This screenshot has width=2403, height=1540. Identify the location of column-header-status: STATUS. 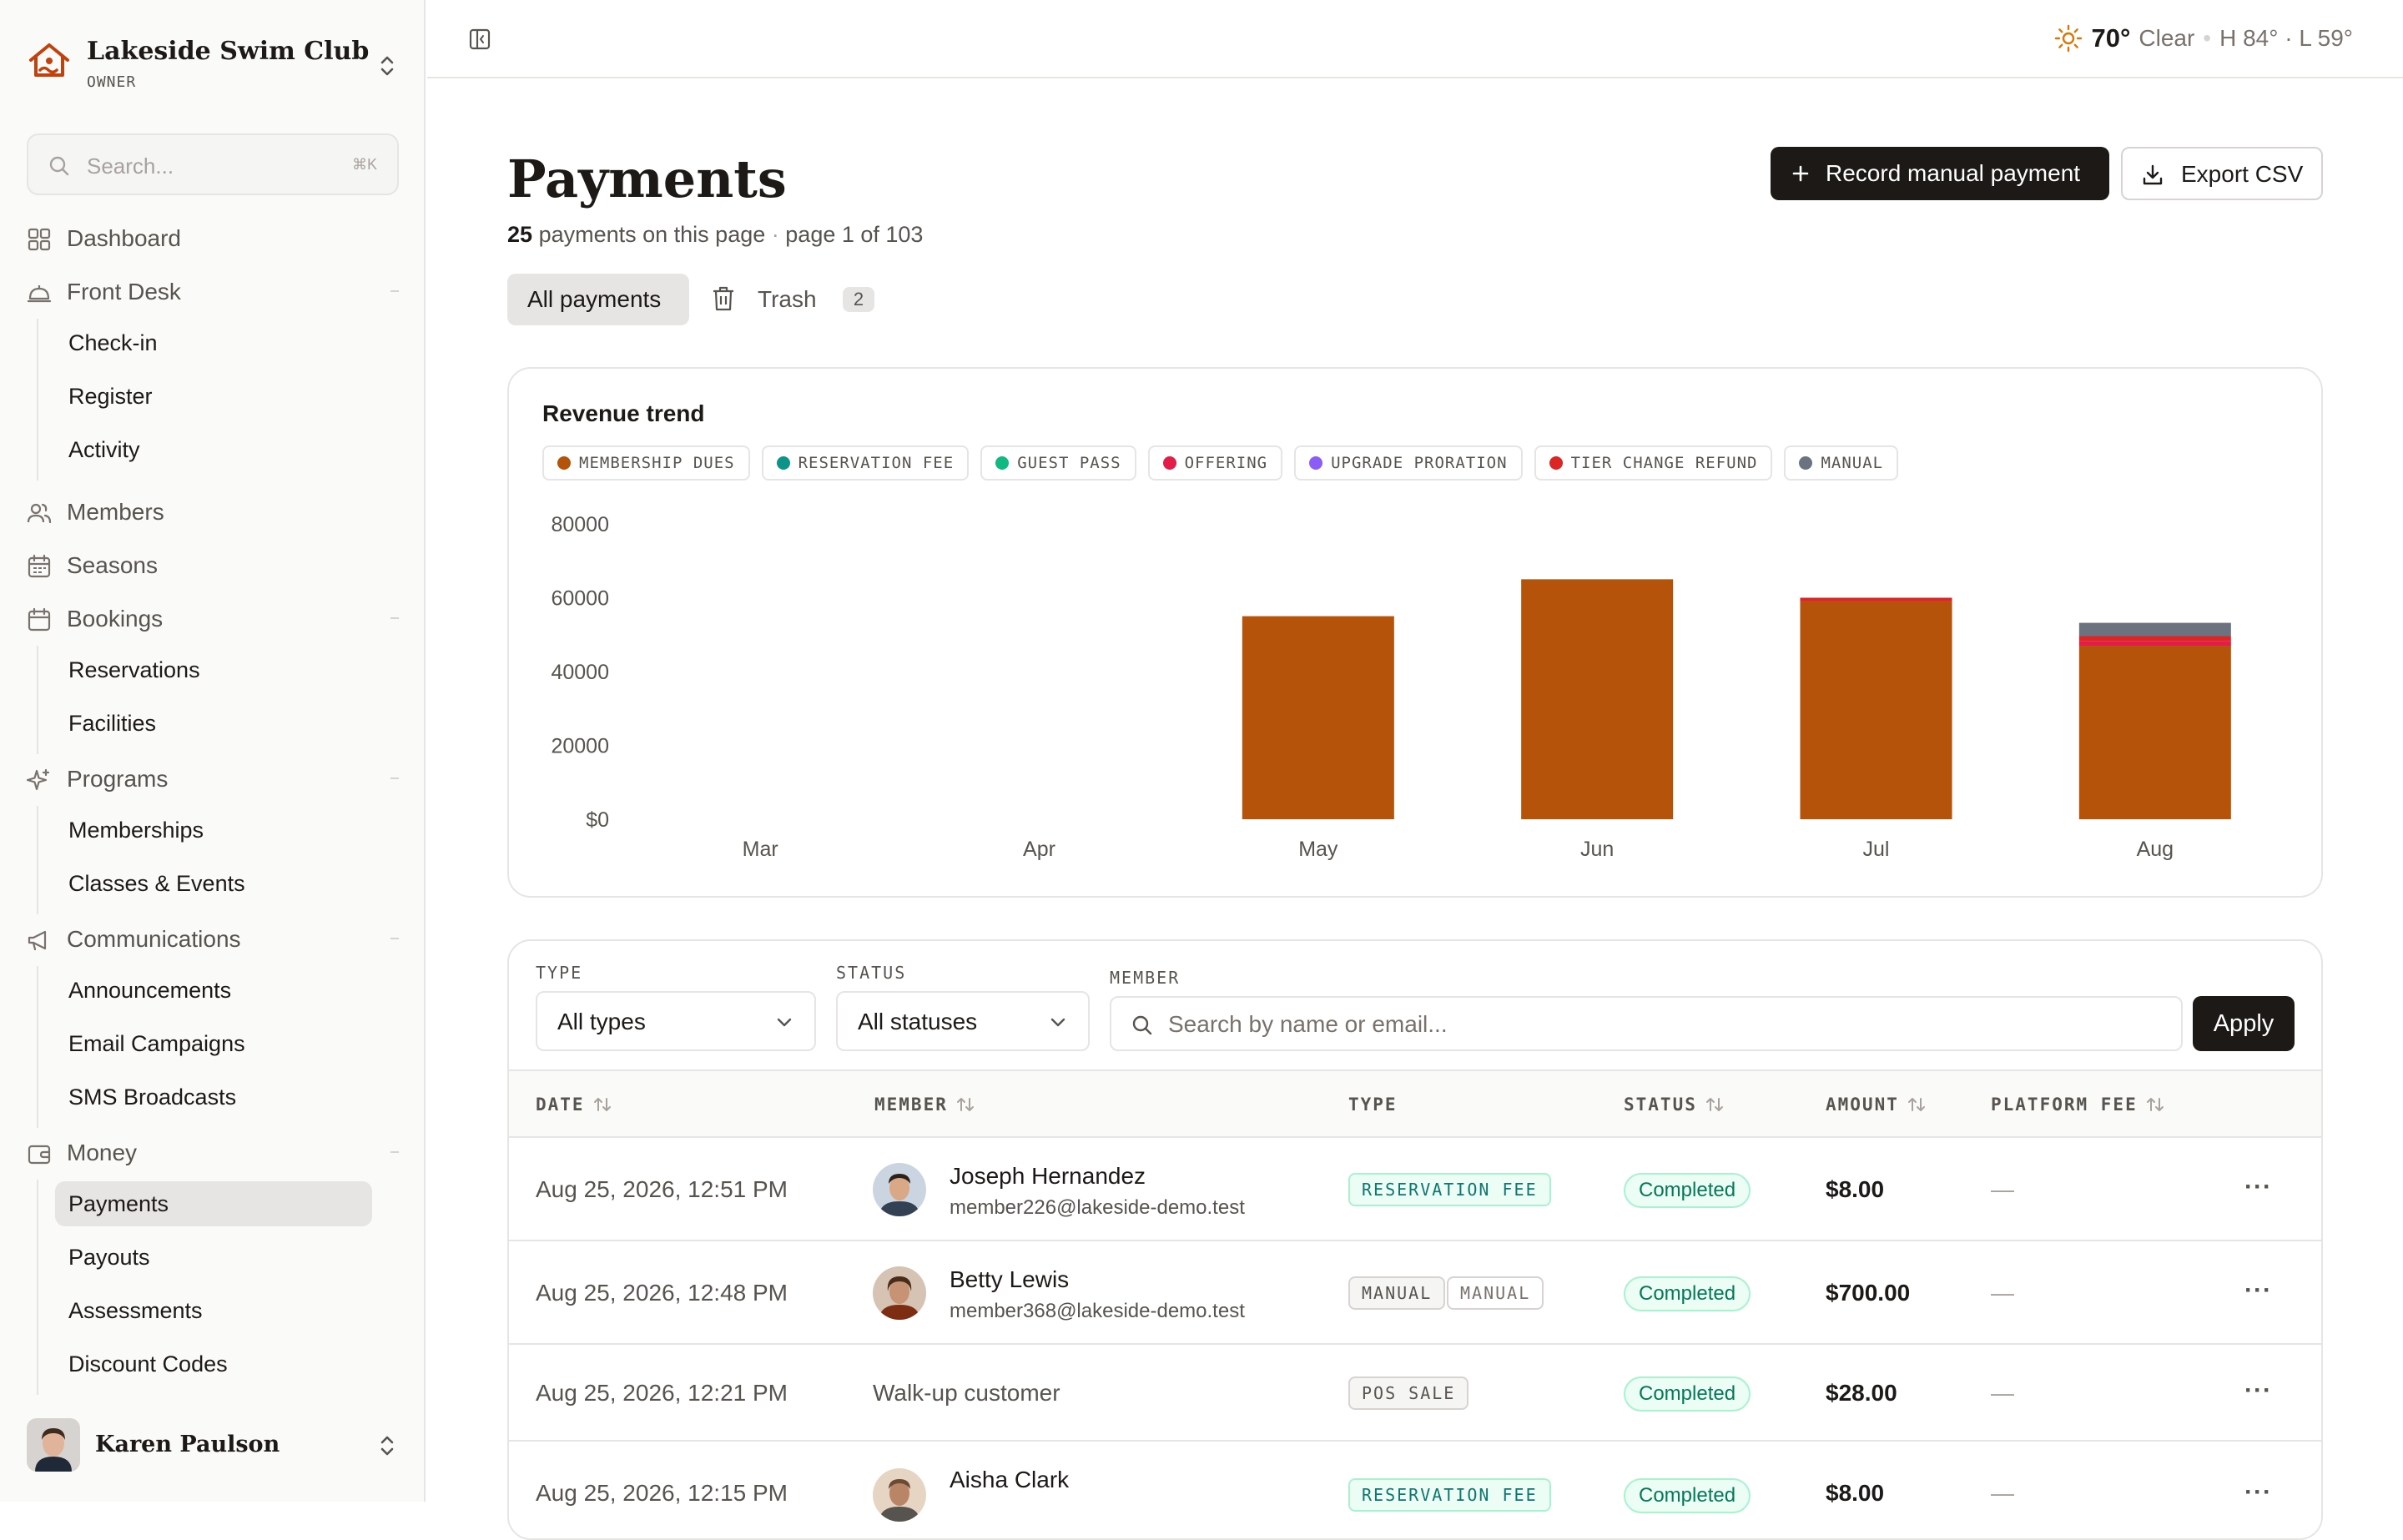
(1674, 1105).